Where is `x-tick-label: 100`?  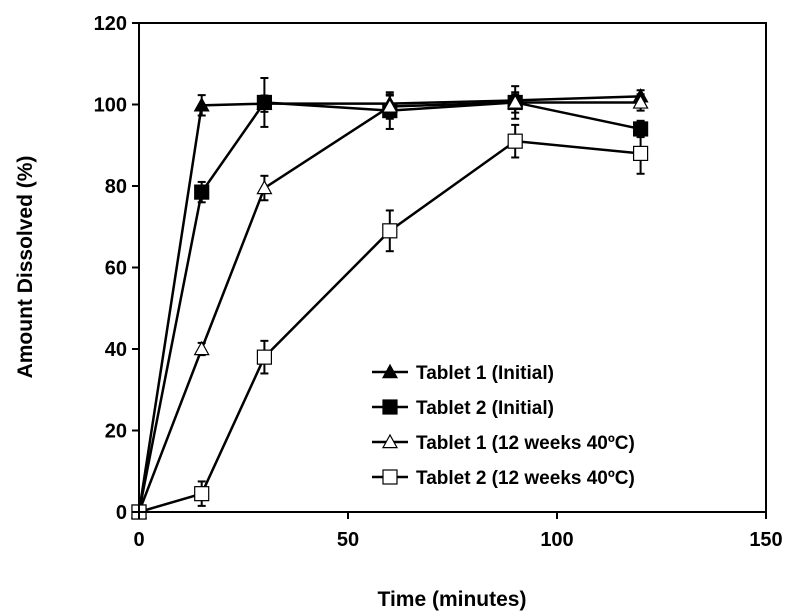 x-tick-label: 100 is located at coordinates (556, 540).